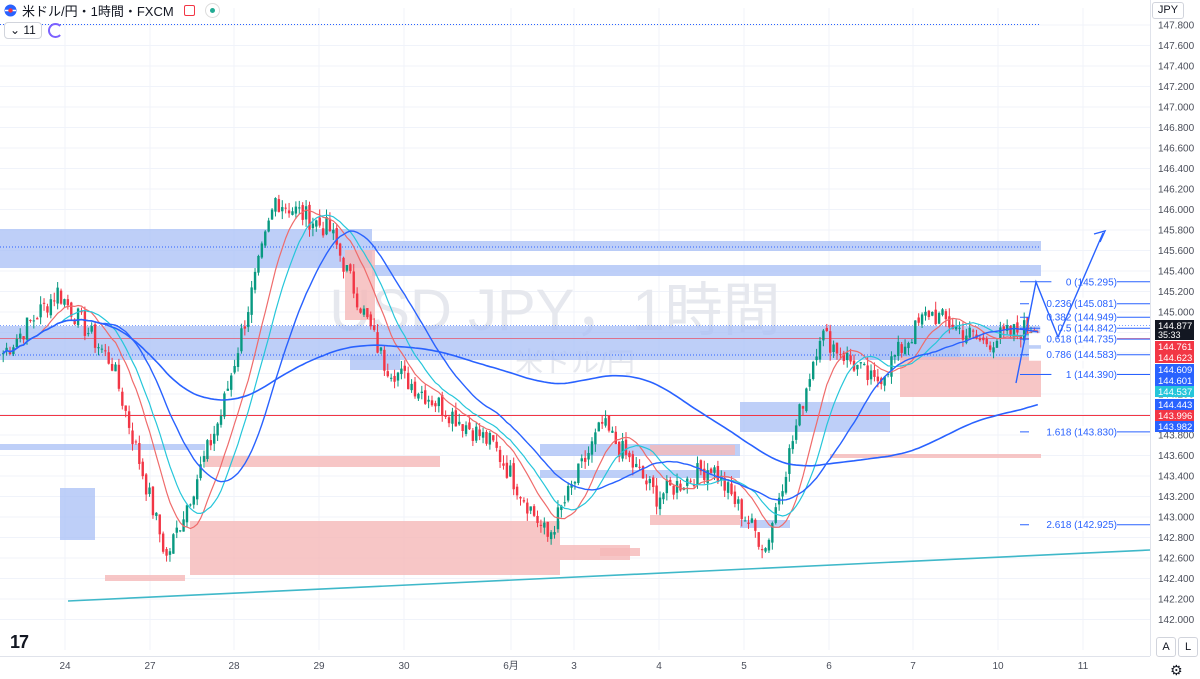 This screenshot has width=1200, height=679. Describe the element at coordinates (1091, 375) in the screenshot. I see `fib-label: 1 (144.390)` at that location.